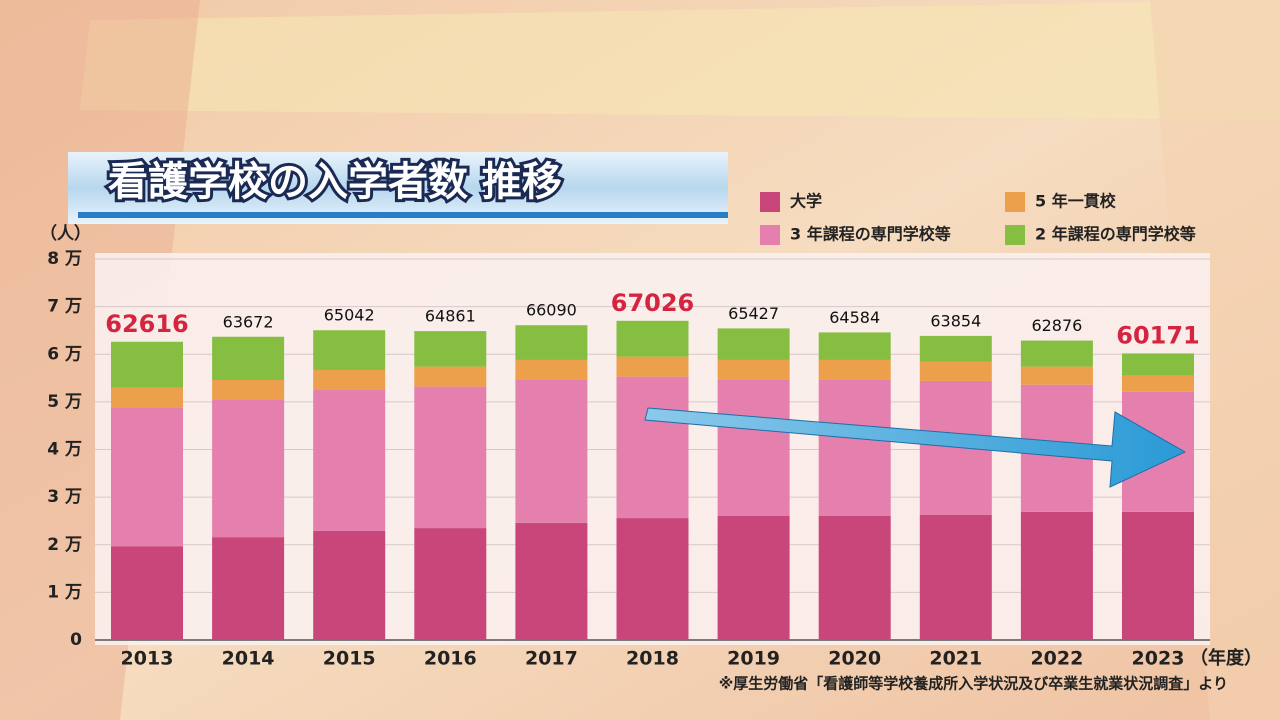 The width and height of the screenshot is (1280, 720). I want to click on y-tick-label: 1 万, so click(64, 592).